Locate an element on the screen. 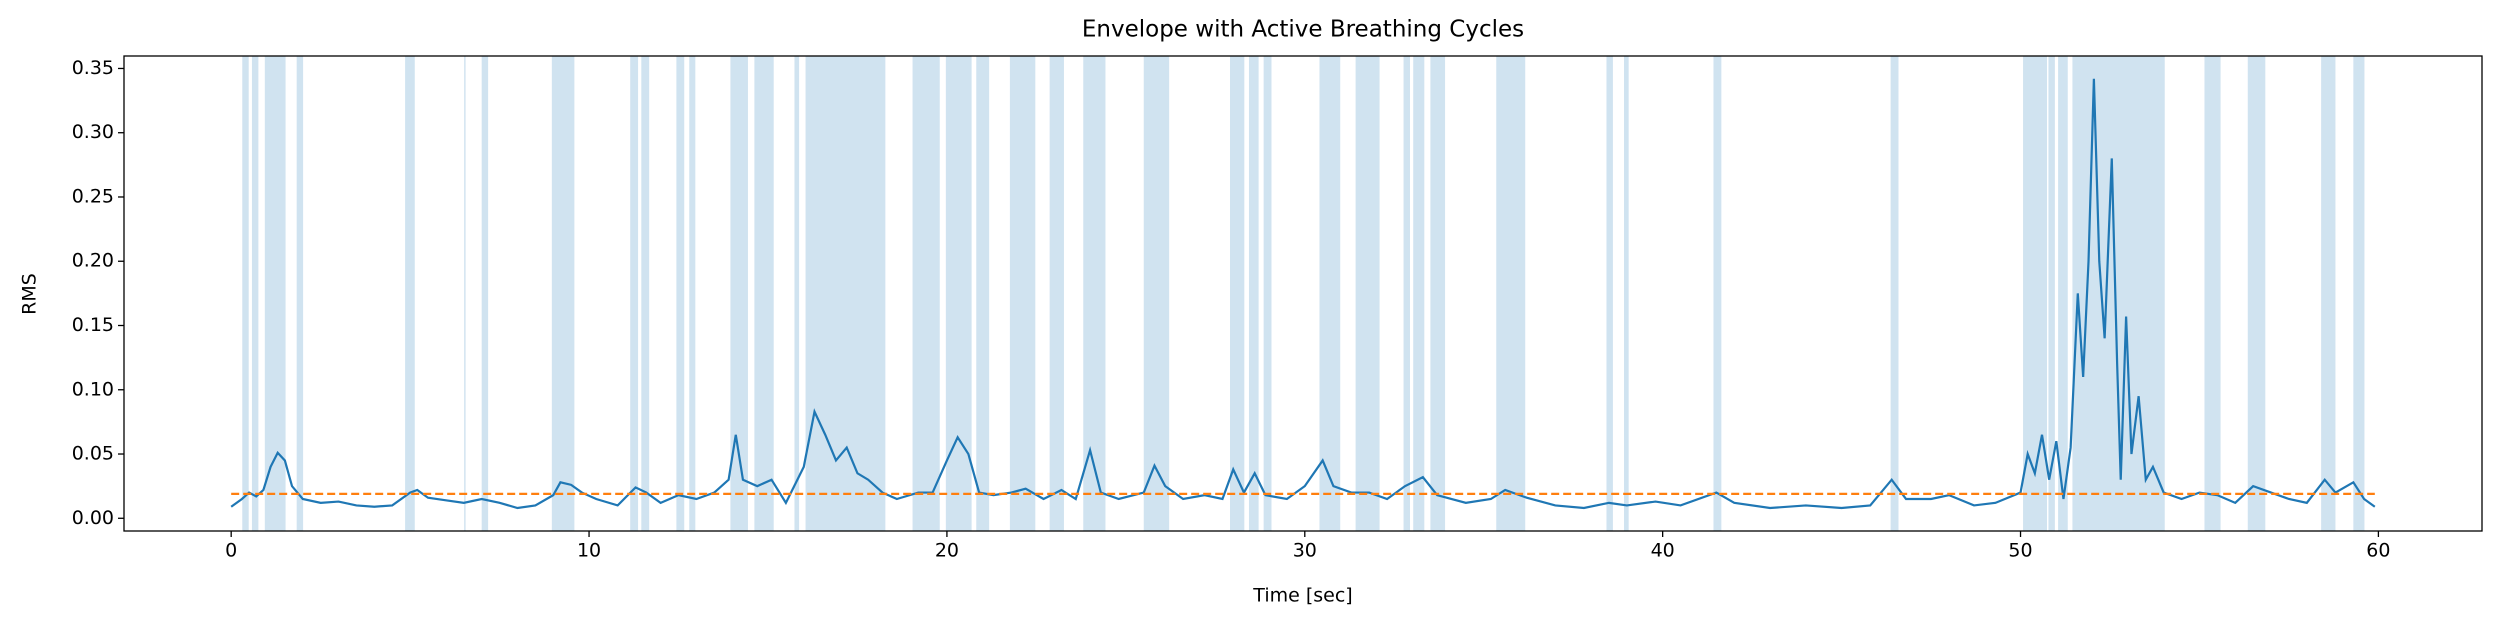 This screenshot has width=2500, height=627. y-tick-label: 0.15 is located at coordinates (93, 325).